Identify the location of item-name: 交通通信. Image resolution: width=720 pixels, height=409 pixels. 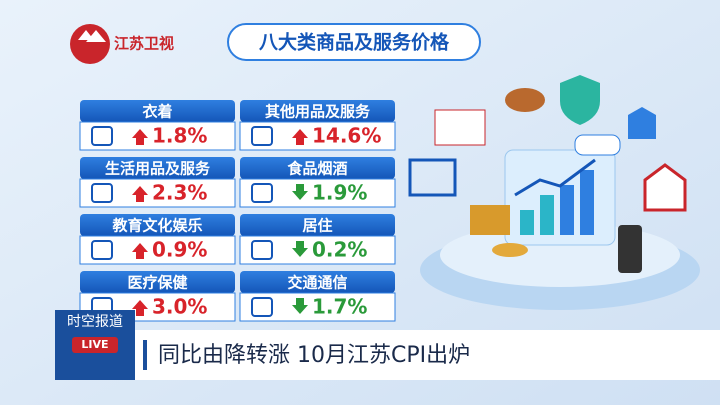
(317, 283).